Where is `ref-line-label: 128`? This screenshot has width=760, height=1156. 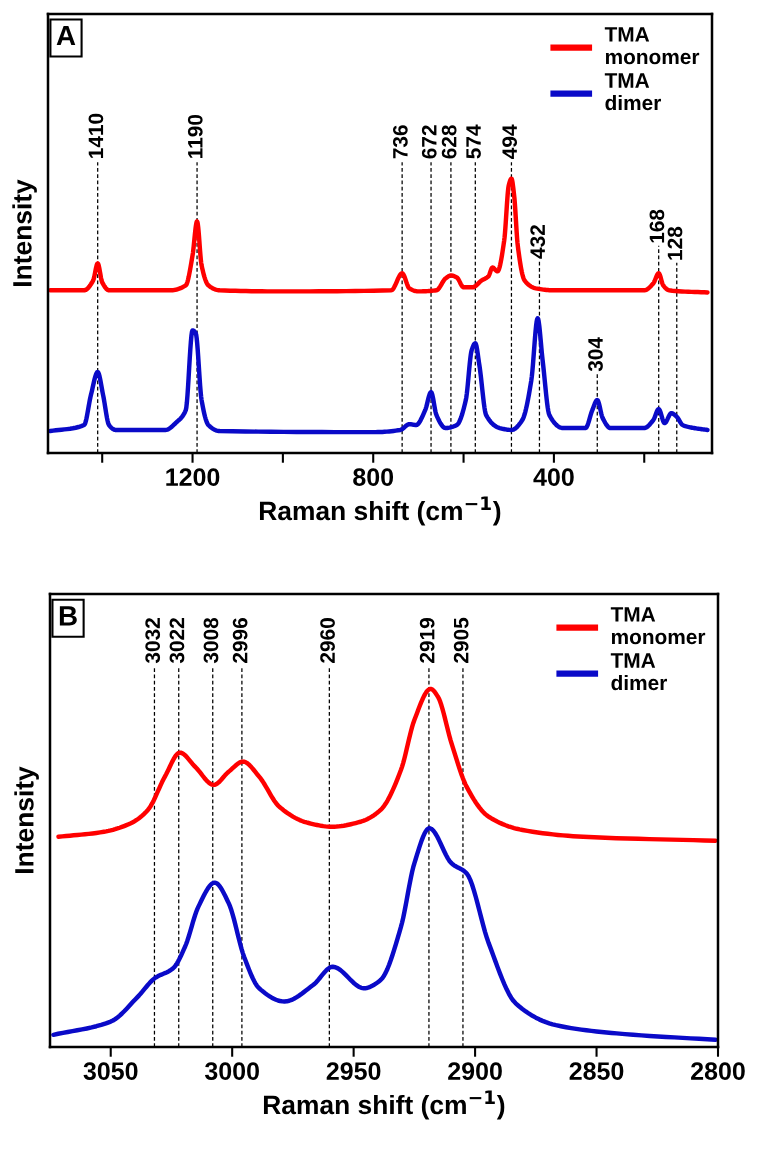 ref-line-label: 128 is located at coordinates (675, 243).